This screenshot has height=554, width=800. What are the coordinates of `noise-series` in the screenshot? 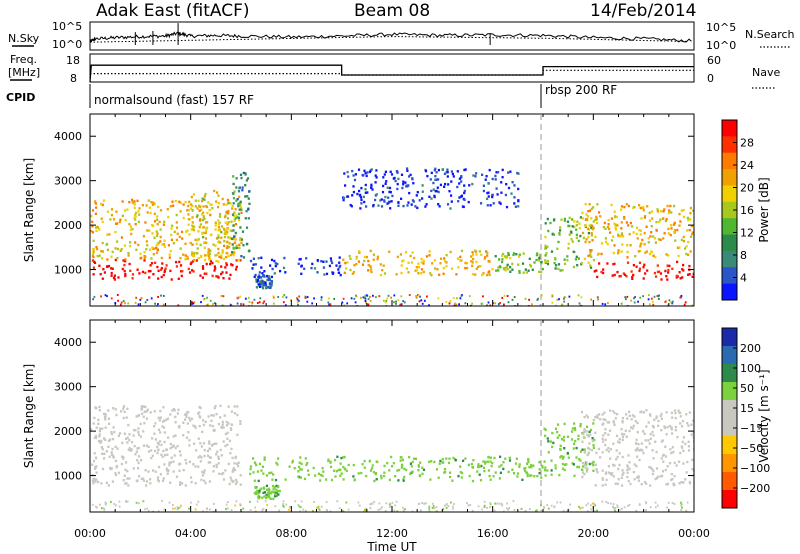 It's located at (390, 34).